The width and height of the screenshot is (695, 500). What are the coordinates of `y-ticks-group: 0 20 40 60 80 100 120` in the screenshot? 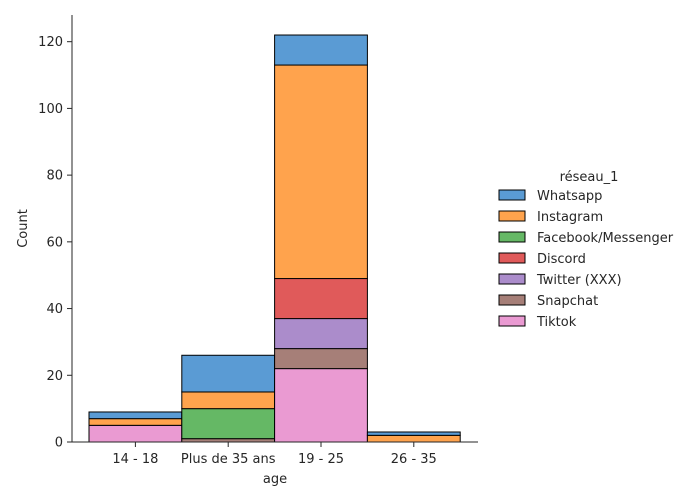 It's located at (55, 243).